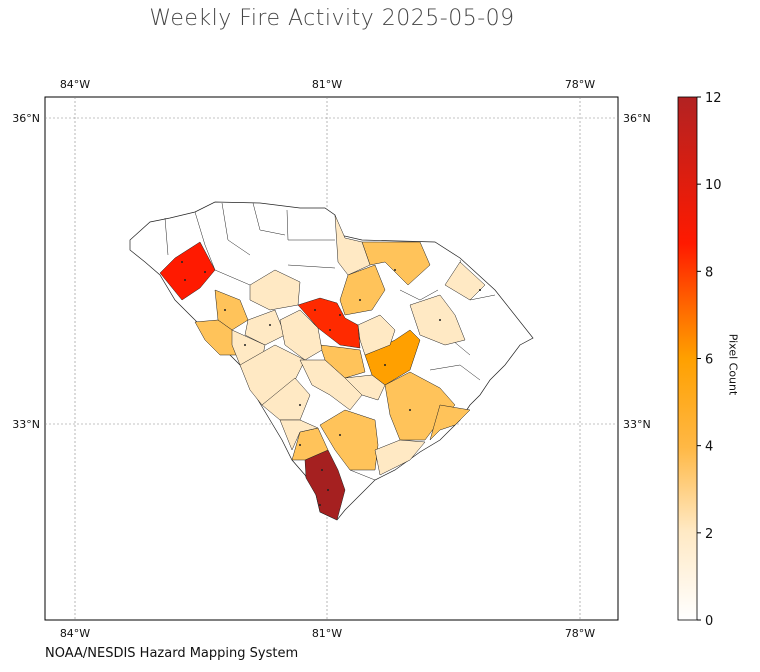 Image resolution: width=760 pixels, height=672 pixels. I want to click on lat-label-right: 36°N, so click(637, 118).